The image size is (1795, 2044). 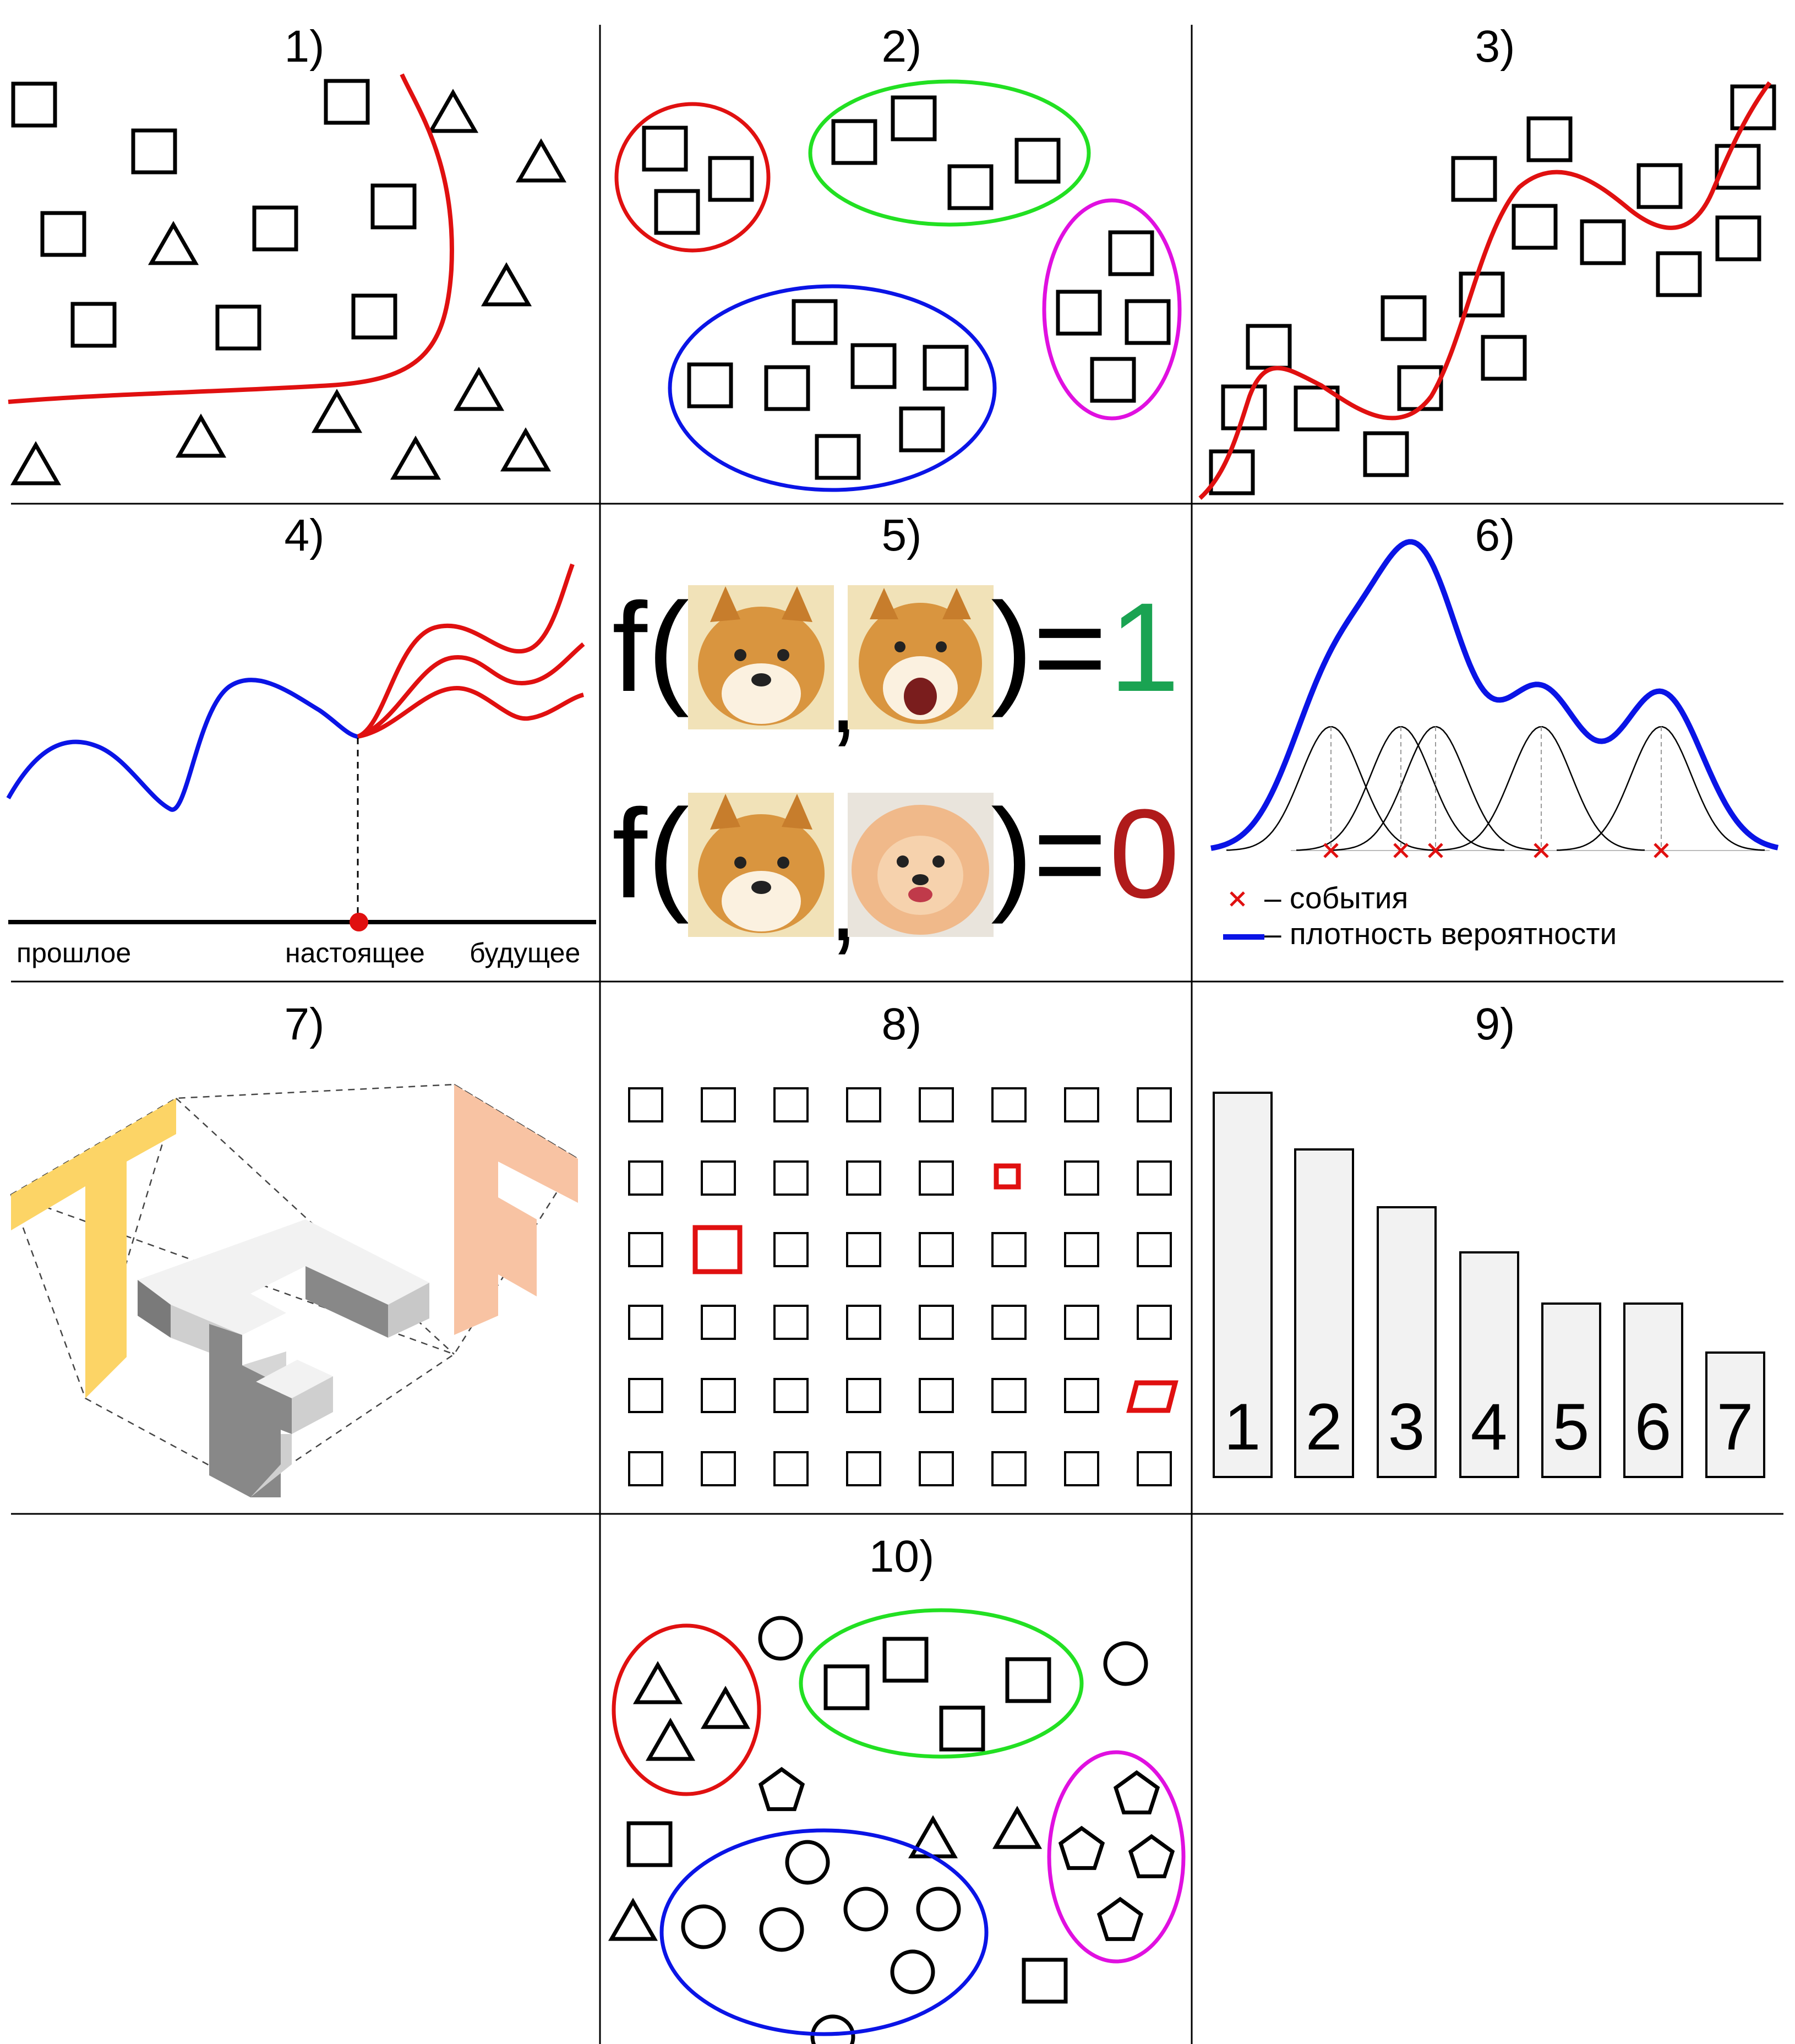 I want to click on anomaly-skewed, so click(x=1152, y=1397).